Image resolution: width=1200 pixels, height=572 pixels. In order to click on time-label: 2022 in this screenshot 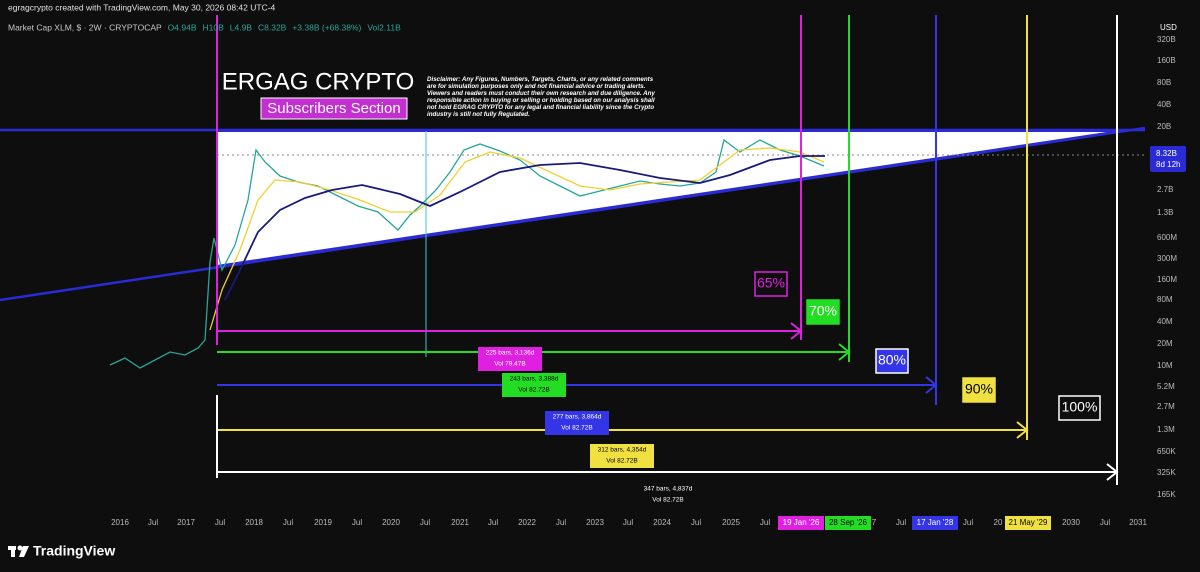, I will do `click(527, 522)`.